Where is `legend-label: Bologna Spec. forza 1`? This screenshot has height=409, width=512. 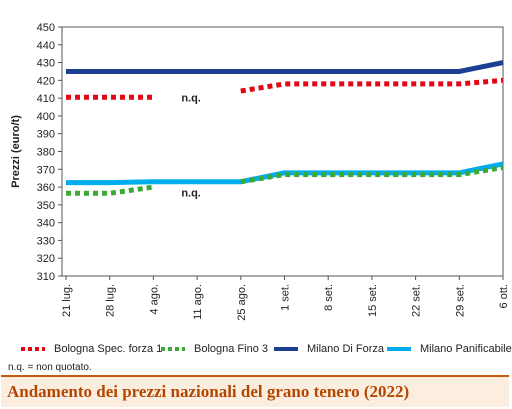 legend-label: Bologna Spec. forza 1 is located at coordinates (108, 349).